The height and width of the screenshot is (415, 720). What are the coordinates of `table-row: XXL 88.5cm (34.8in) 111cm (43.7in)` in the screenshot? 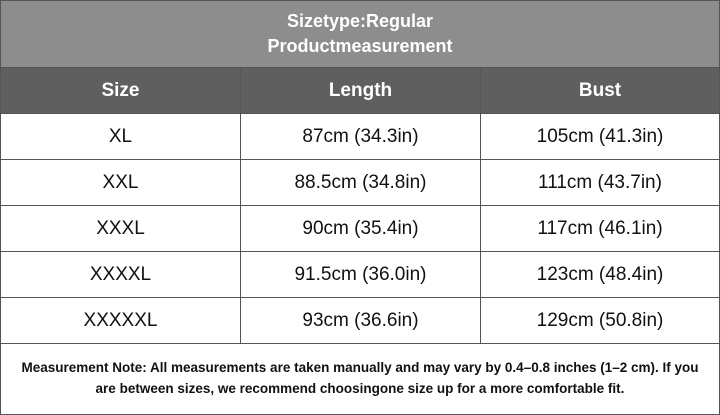 It's located at (360, 183).